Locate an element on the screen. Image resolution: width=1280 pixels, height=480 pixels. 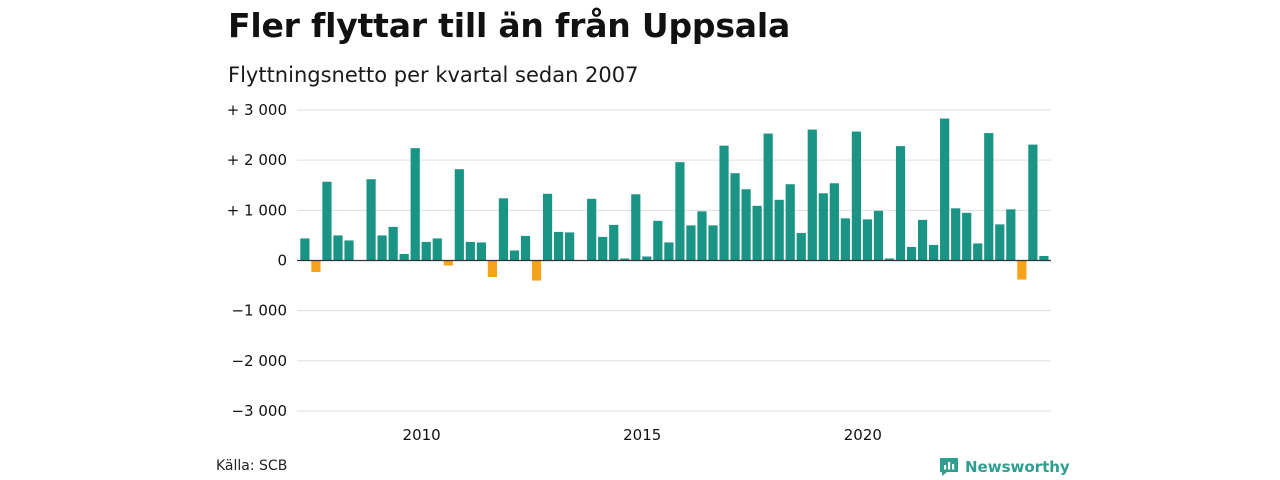
x-tick-label: 2015 is located at coordinates (642, 435).